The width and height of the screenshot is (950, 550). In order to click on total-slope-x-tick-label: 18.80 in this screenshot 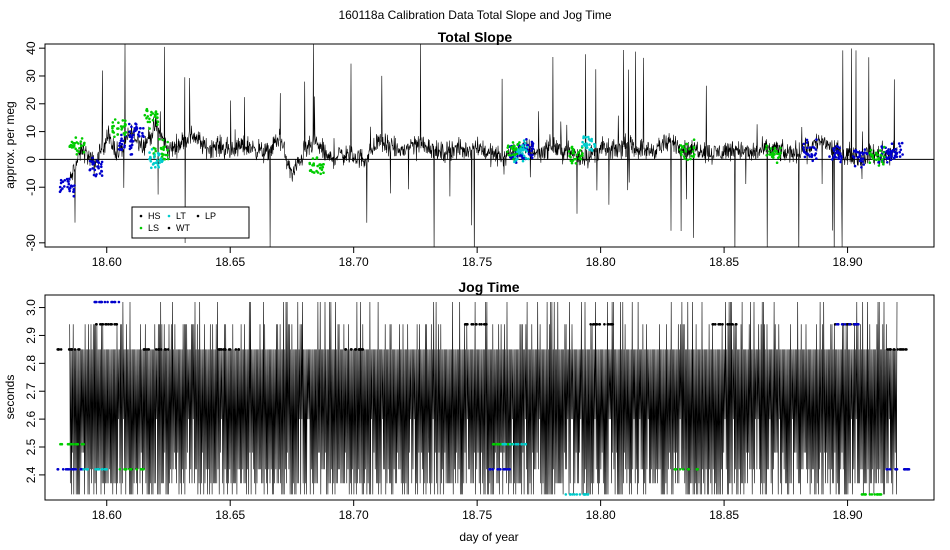, I will do `click(601, 262)`.